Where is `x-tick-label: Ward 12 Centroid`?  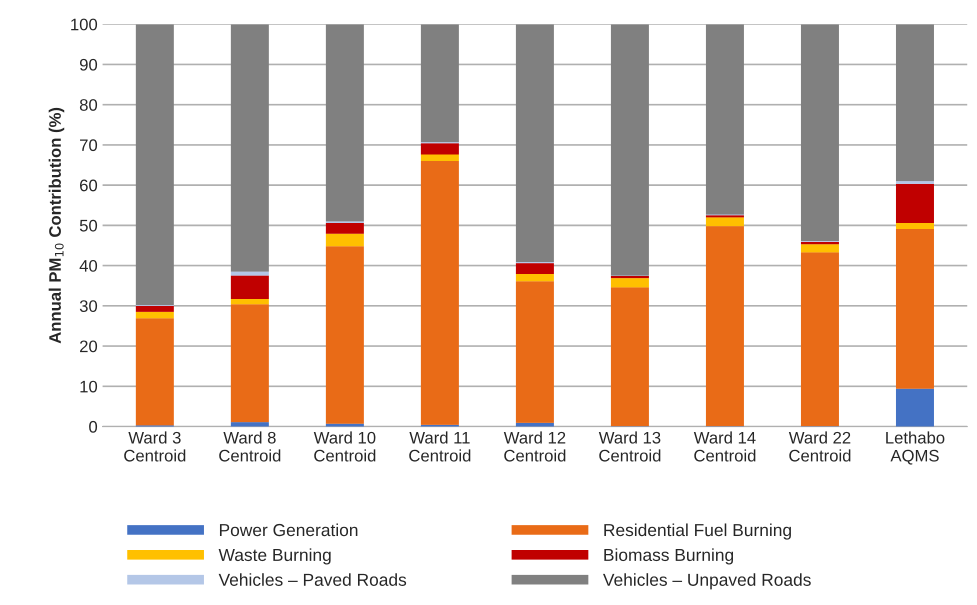
x-tick-label: Ward 12 Centroid is located at coordinates (535, 446).